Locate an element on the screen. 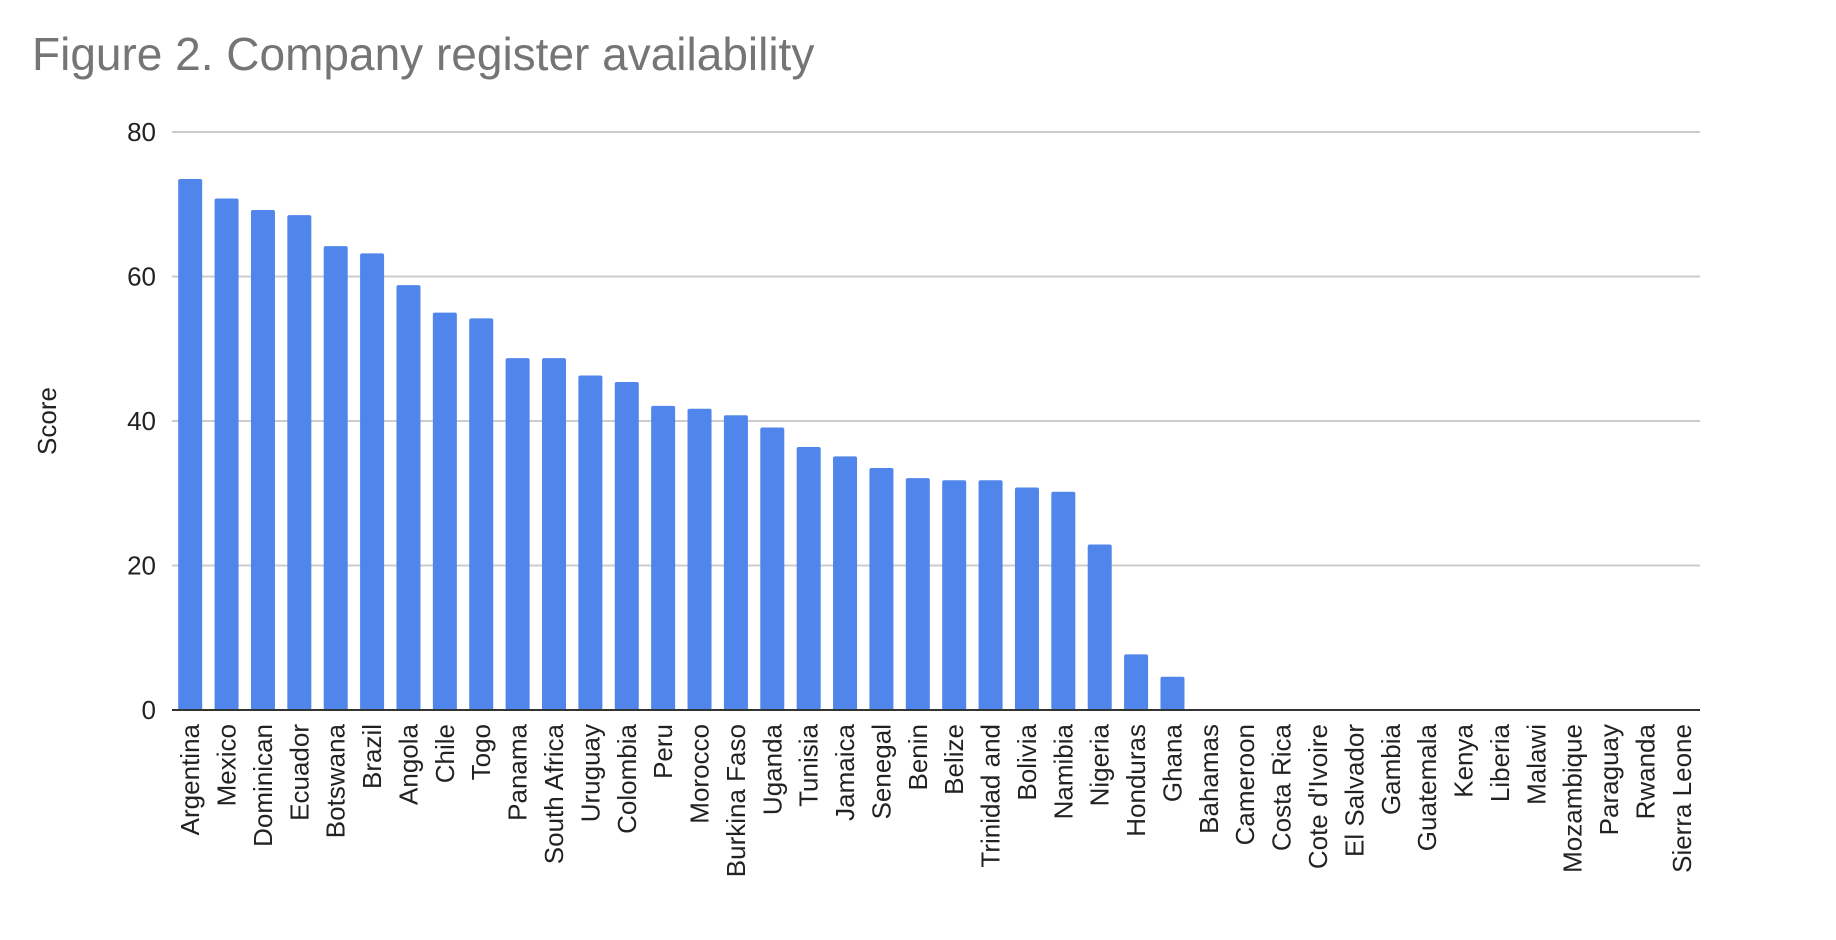  y-tick-label: 0 is located at coordinates (149, 710).